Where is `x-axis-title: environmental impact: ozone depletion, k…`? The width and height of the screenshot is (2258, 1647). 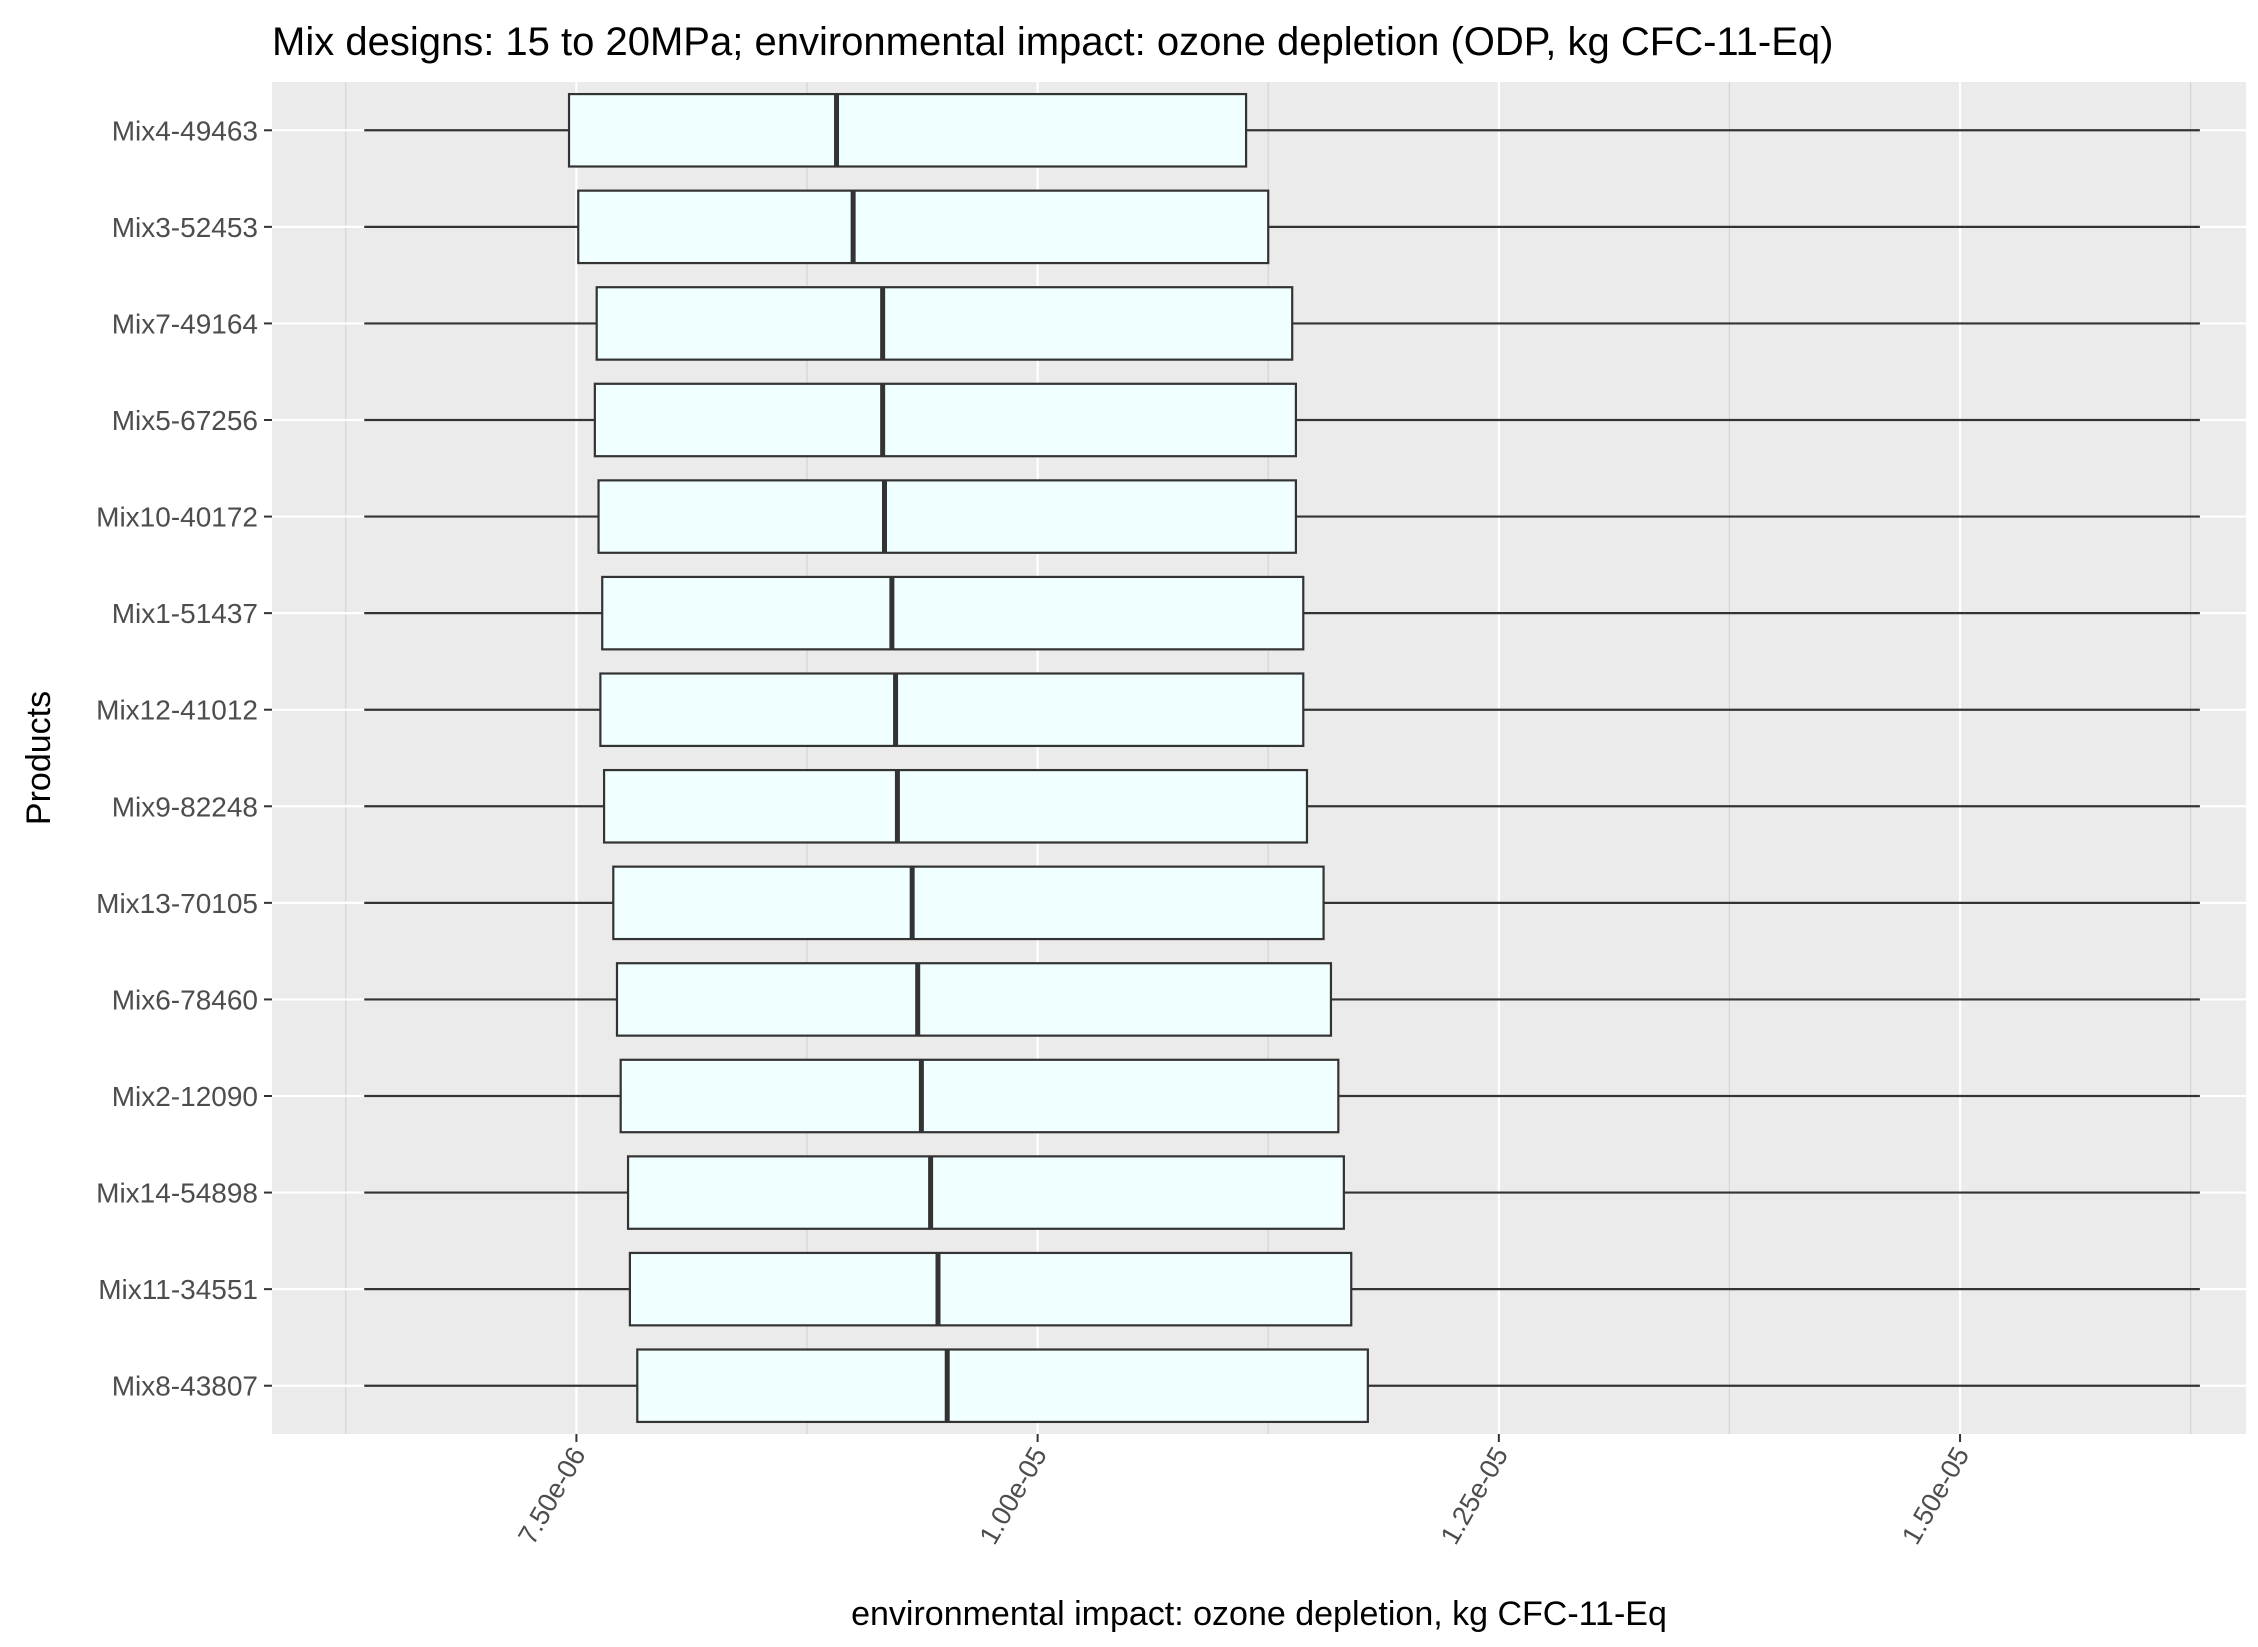 x-axis-title: environmental impact: ozone depletion, k… is located at coordinates (1259, 1614).